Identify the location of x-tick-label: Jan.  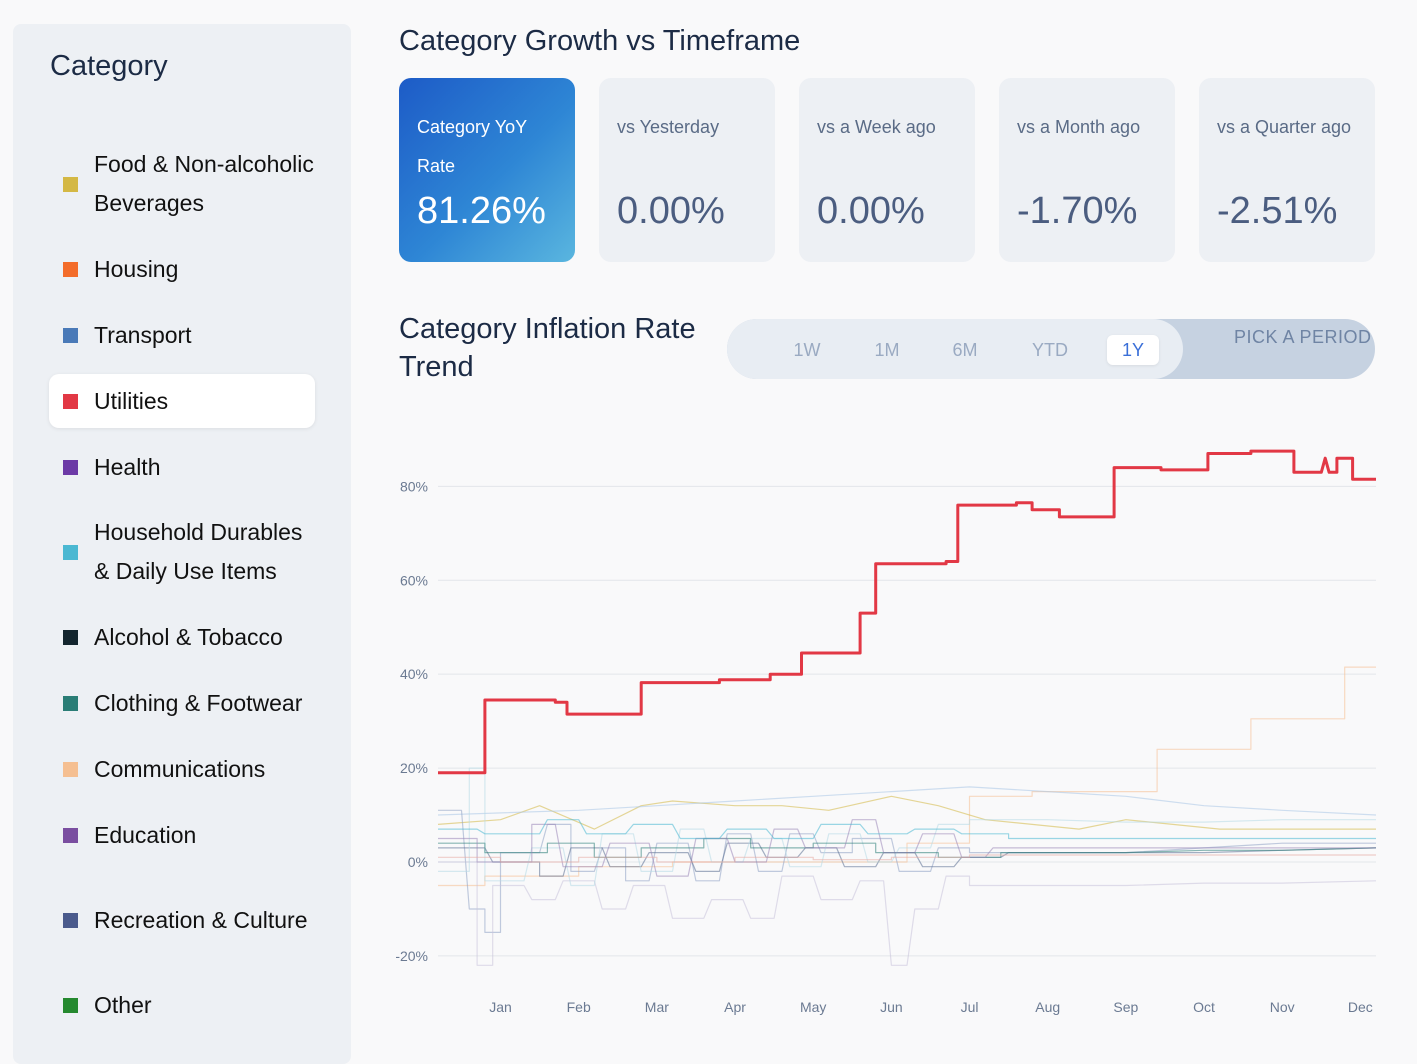
(500, 1007).